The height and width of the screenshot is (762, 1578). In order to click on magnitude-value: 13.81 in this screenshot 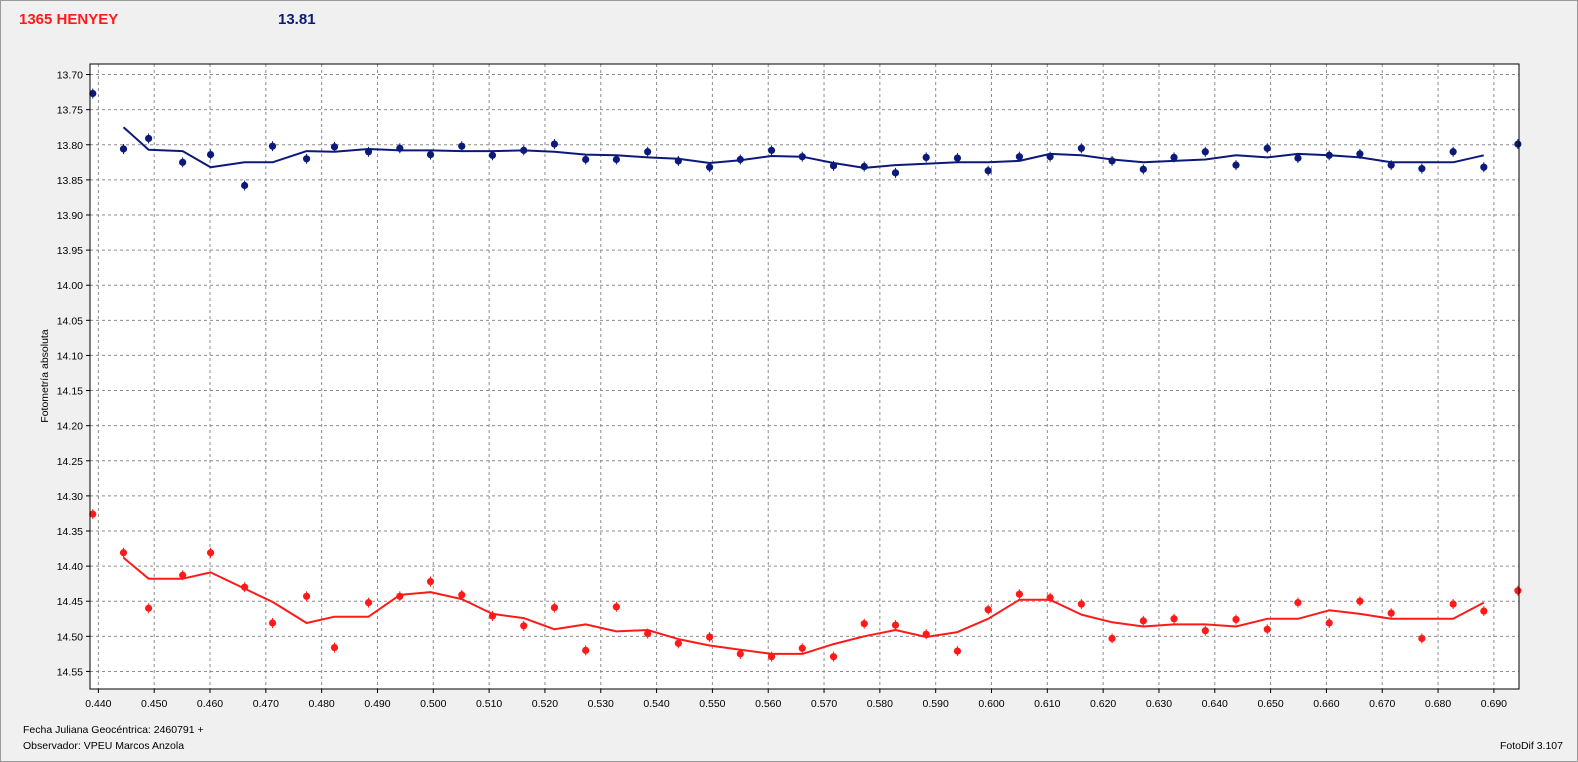, I will do `click(297, 19)`.